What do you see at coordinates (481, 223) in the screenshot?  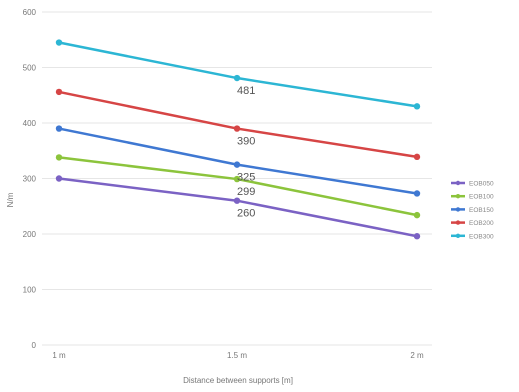 I see `legend-label: EOB200` at bounding box center [481, 223].